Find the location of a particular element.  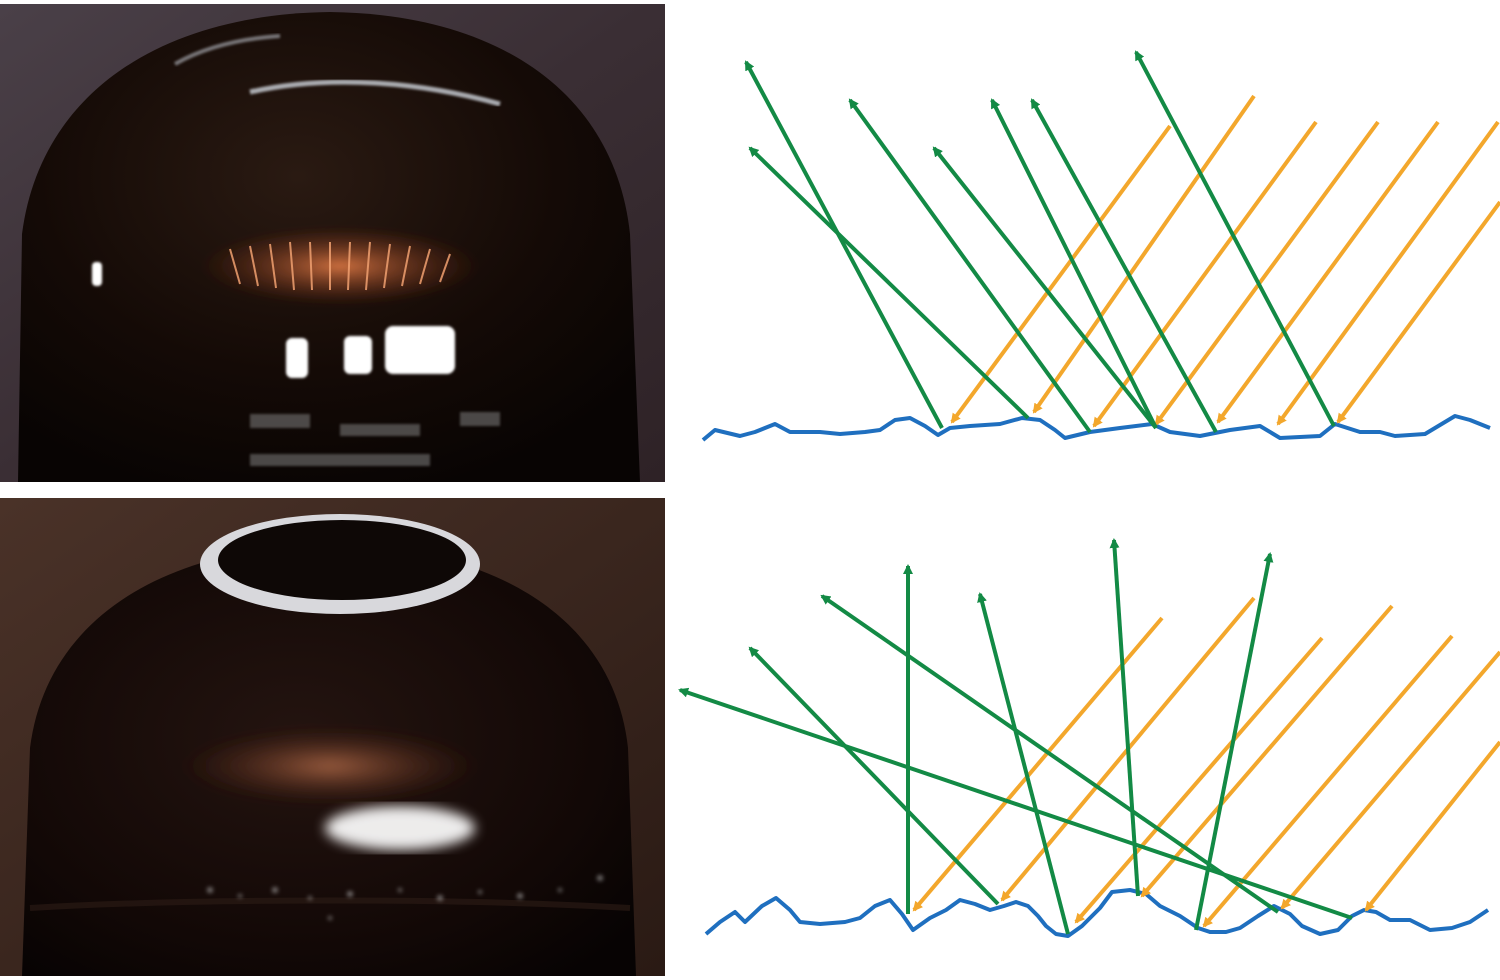

warm-reflection-streaks is located at coordinates (340, 266).